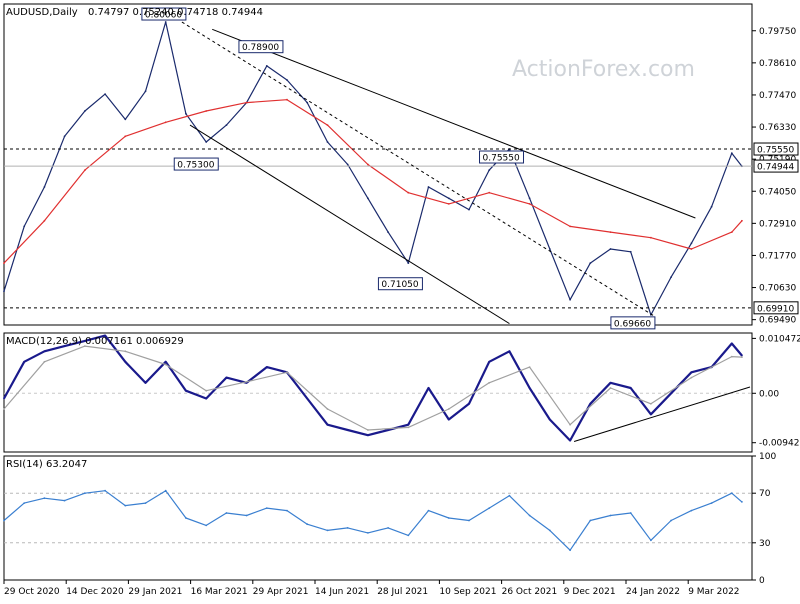  I want to click on x-tick-label: 9 Mar 2022, so click(713, 592).